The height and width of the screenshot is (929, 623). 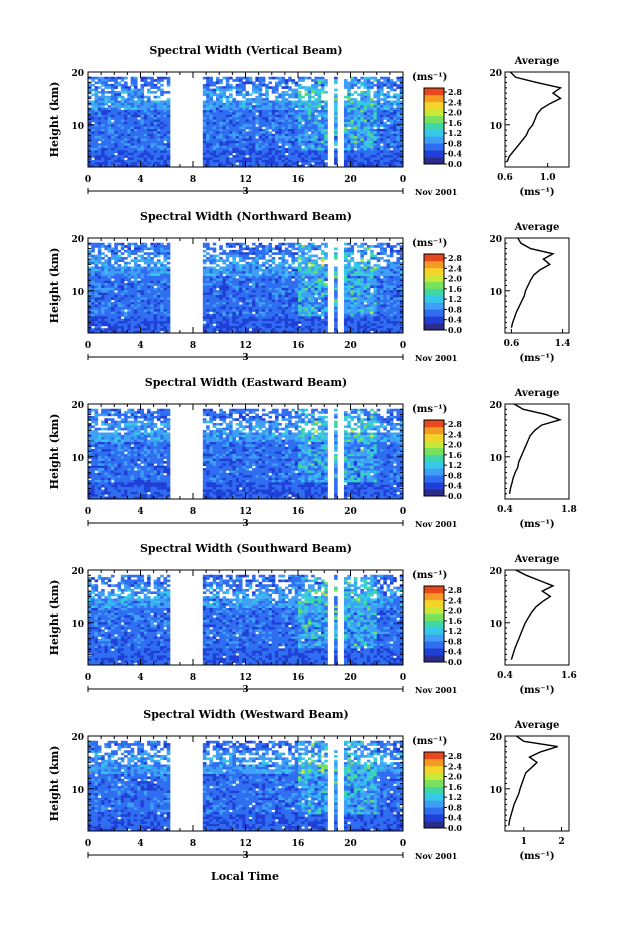 What do you see at coordinates (524, 842) in the screenshot?
I see `average-x-tick-label: 1` at bounding box center [524, 842].